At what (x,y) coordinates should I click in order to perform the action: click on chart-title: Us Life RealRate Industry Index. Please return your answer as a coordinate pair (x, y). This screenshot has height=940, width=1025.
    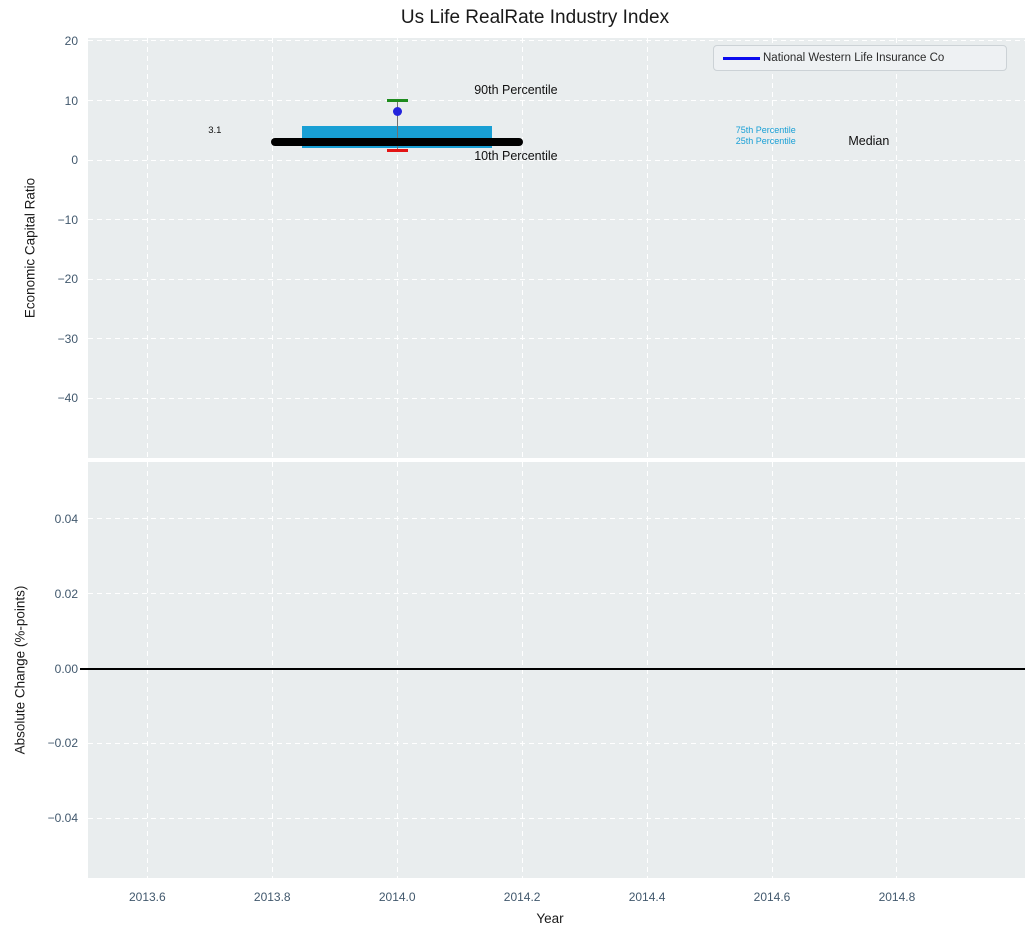
    Looking at the image, I should click on (535, 17).